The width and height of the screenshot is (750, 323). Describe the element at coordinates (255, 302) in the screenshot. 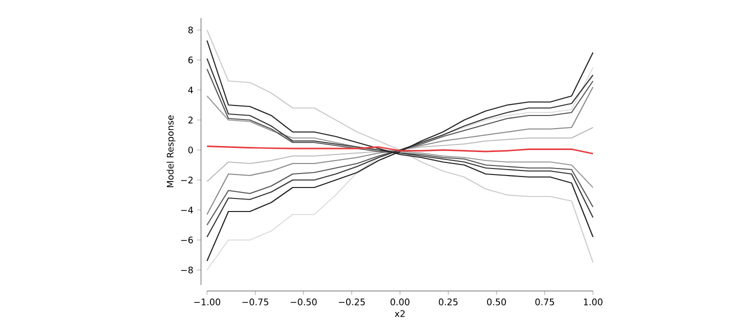

I see `x-tick-label: −0.75` at that location.